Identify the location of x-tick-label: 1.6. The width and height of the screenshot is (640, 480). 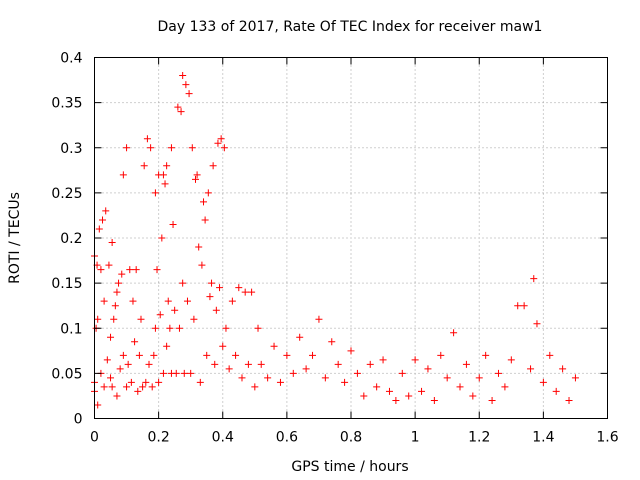
(607, 438).